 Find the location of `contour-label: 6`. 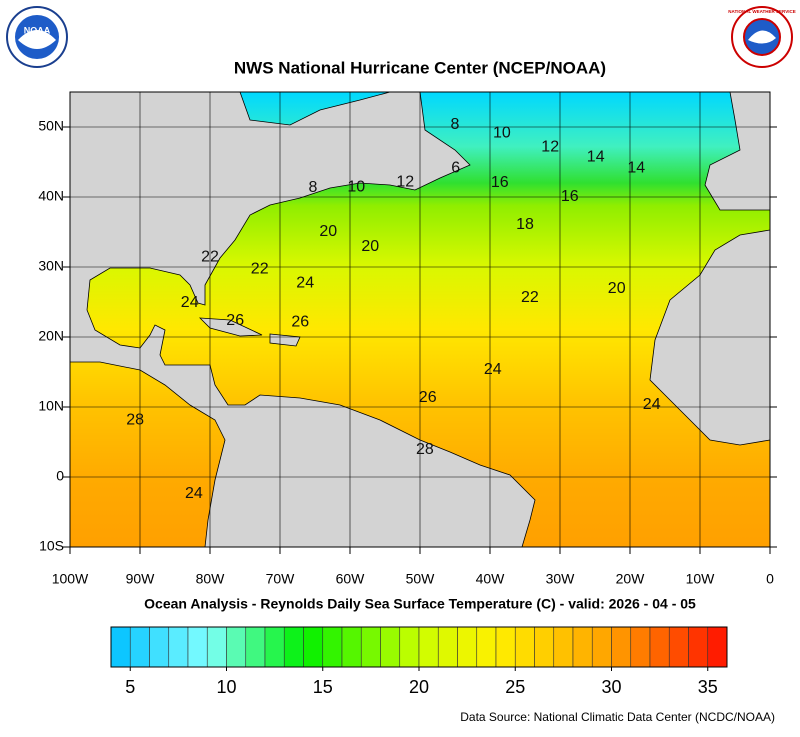

contour-label: 6 is located at coordinates (455, 168).